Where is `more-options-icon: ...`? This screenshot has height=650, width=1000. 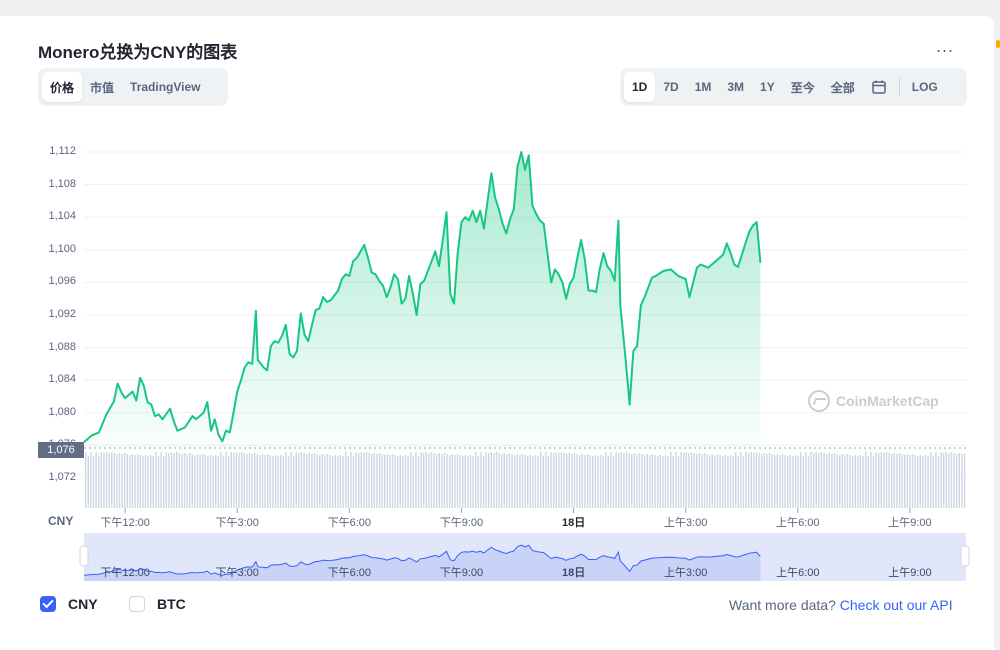 more-options-icon: ... is located at coordinates (945, 46).